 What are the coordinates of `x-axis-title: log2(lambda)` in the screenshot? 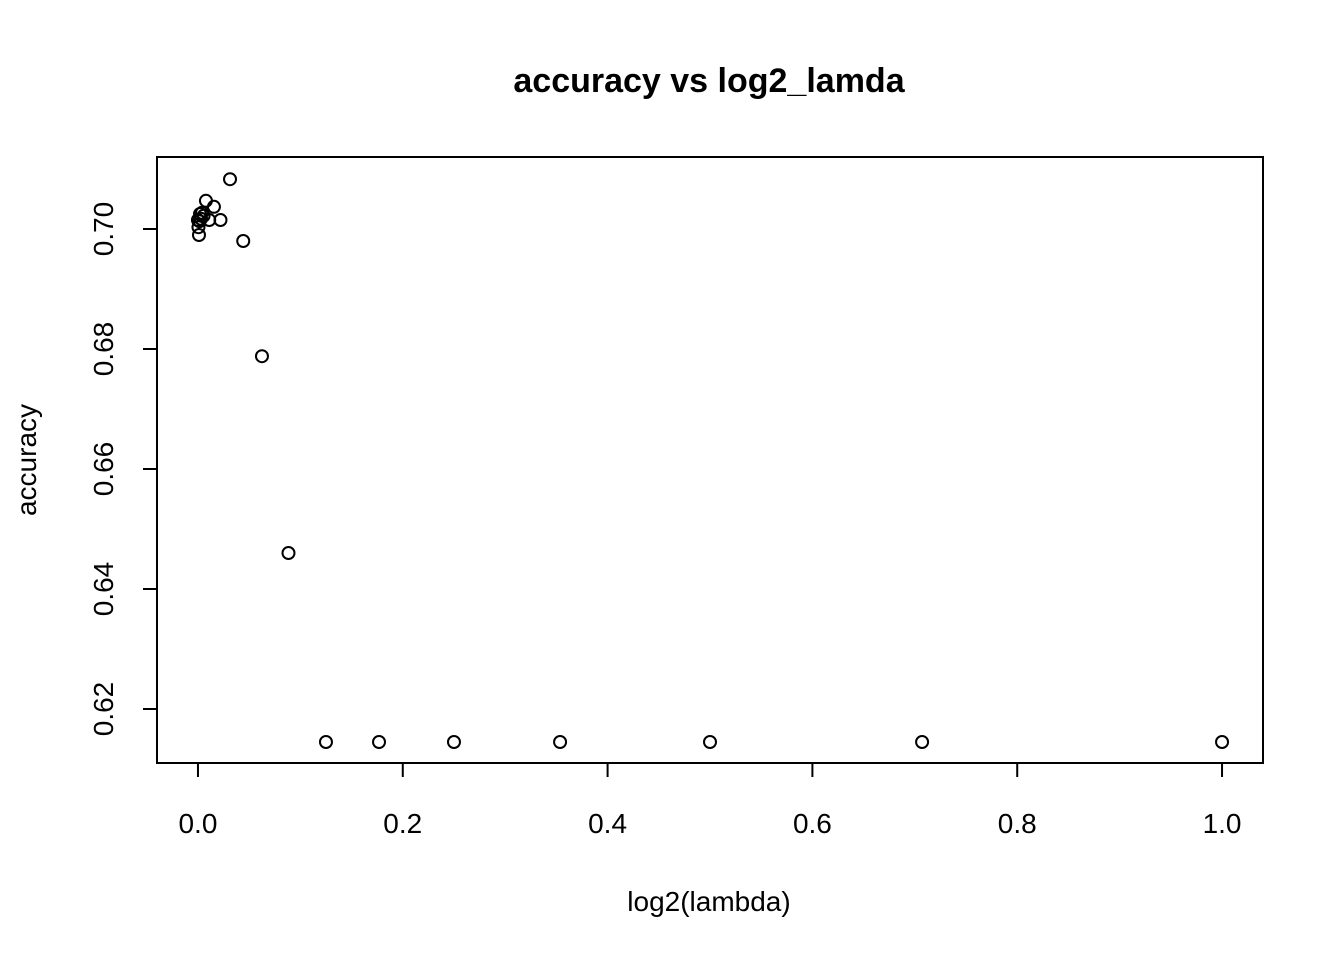 It's located at (708, 901).